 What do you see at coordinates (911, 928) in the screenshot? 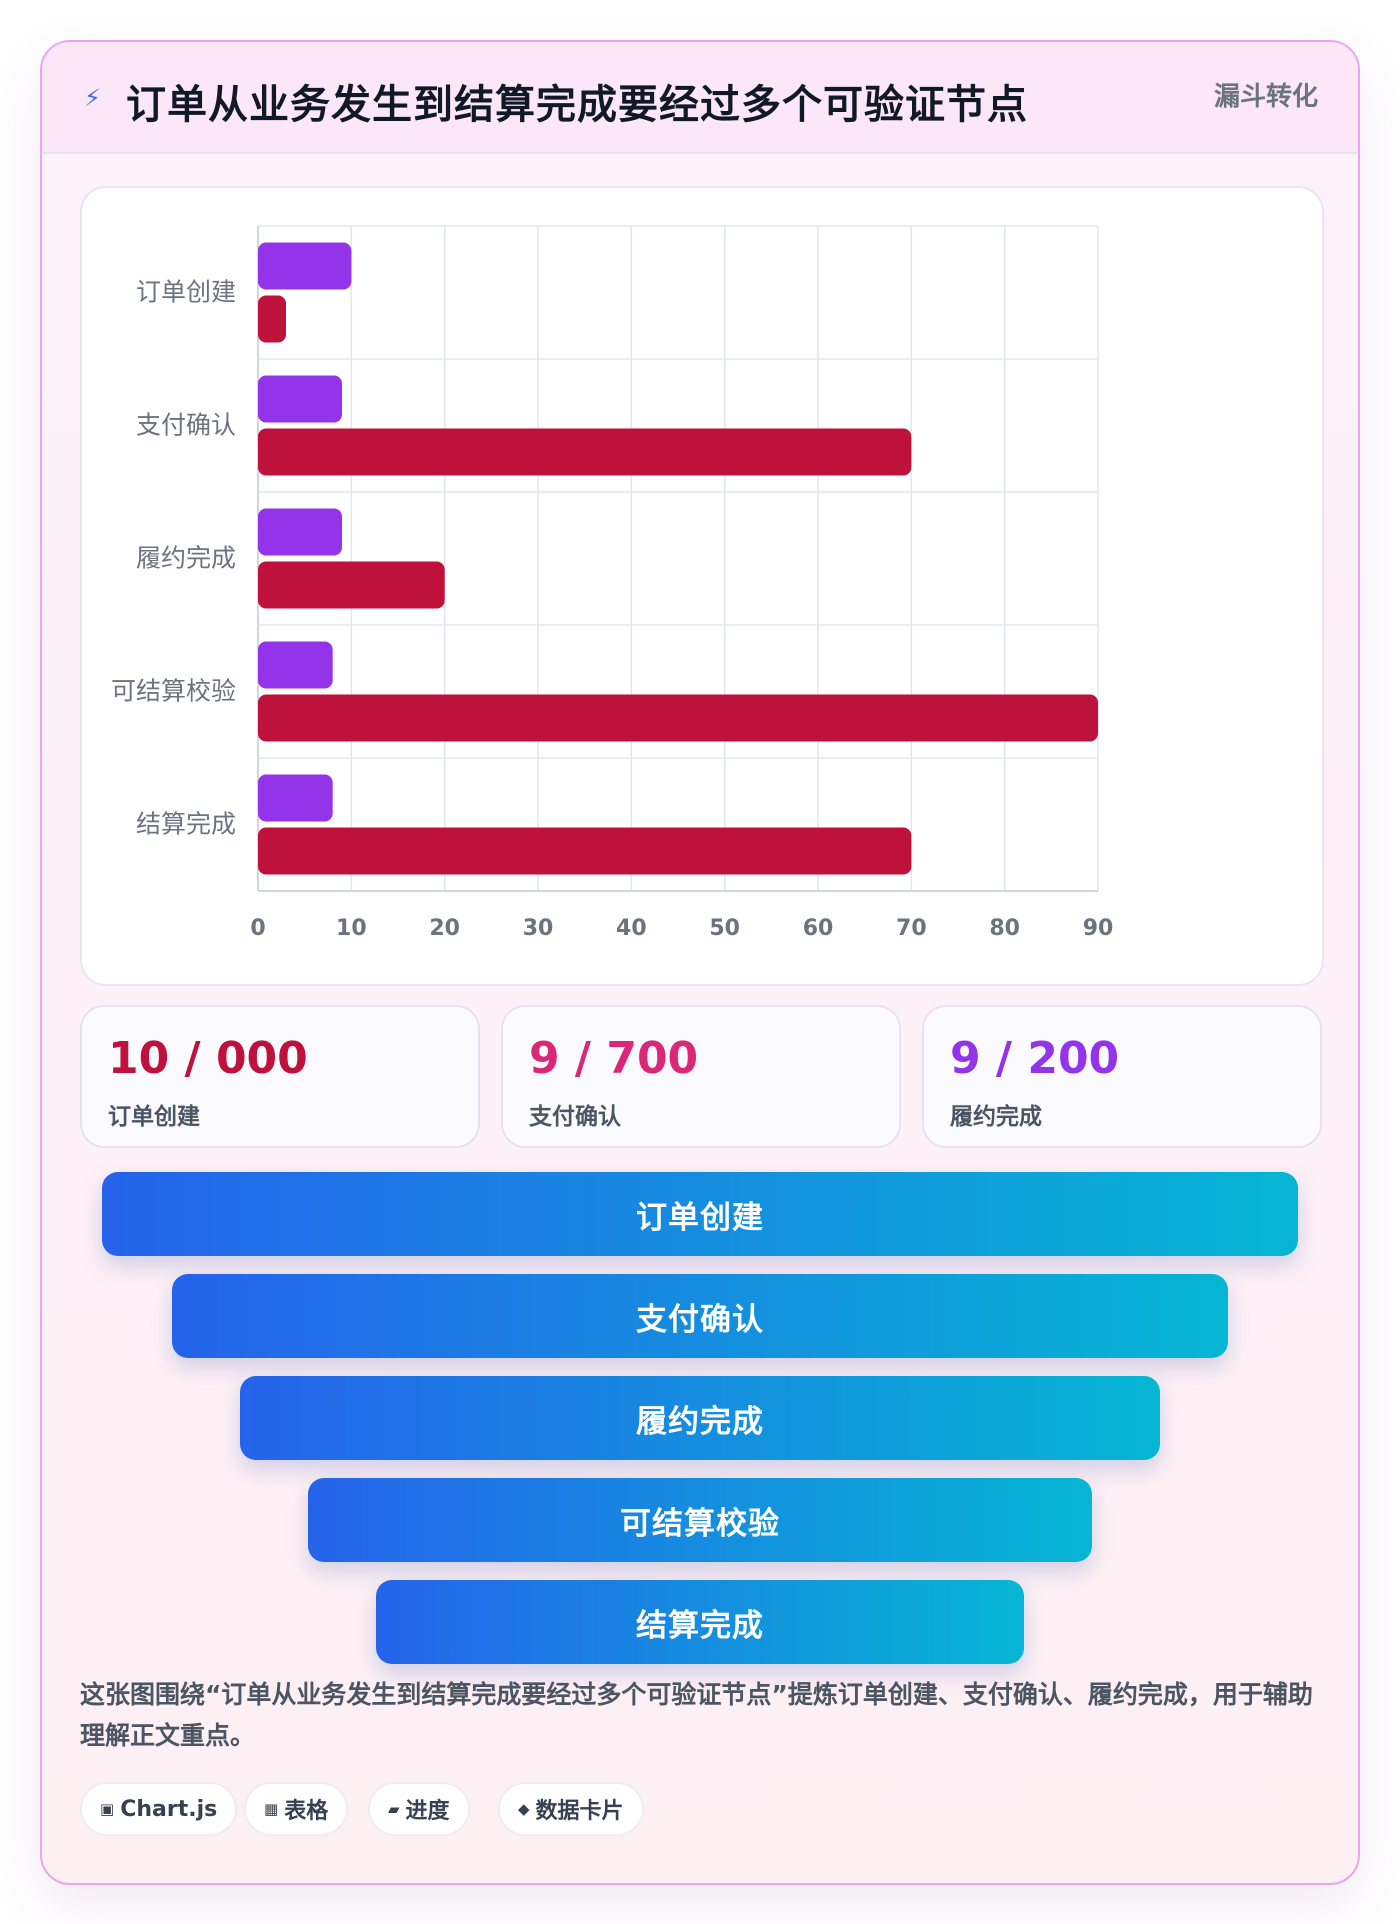
I see `x-tick-label: 70` at bounding box center [911, 928].